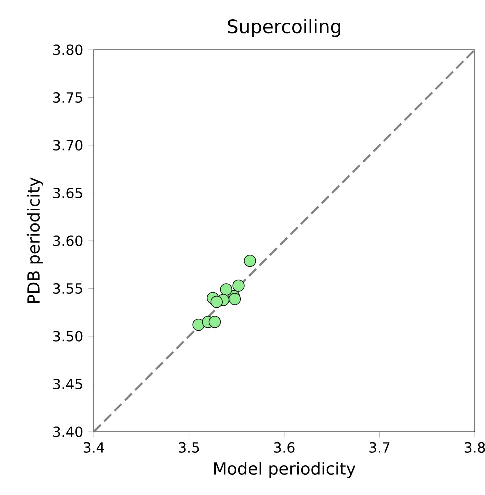 This screenshot has height=495, width=485. Describe the element at coordinates (68, 50) in the screenshot. I see `y-tick-label: 3.80` at that location.